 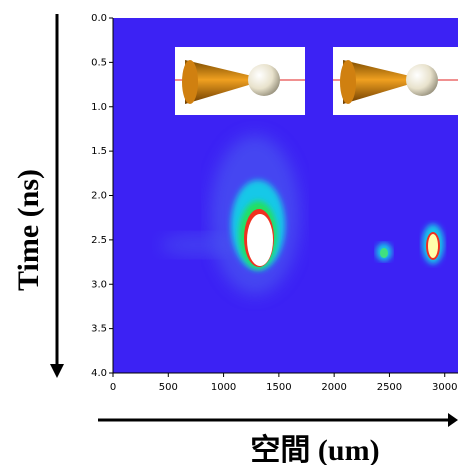 What do you see at coordinates (278, 420) in the screenshot?
I see `x-arrow` at bounding box center [278, 420].